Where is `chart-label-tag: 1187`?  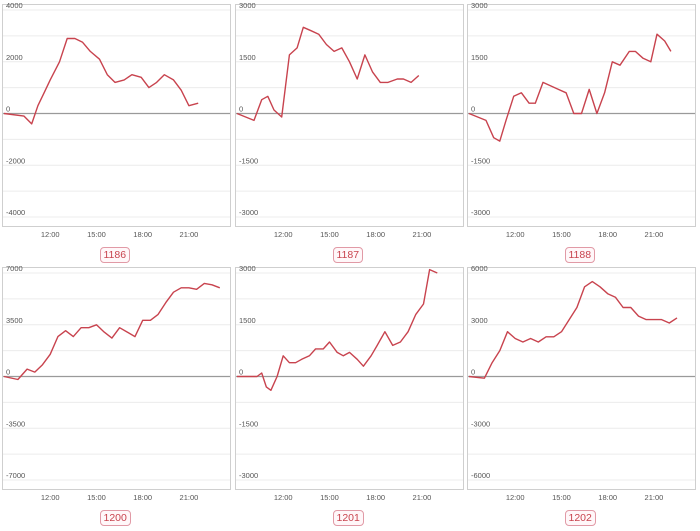 chart-label-tag: 1187 is located at coordinates (348, 255).